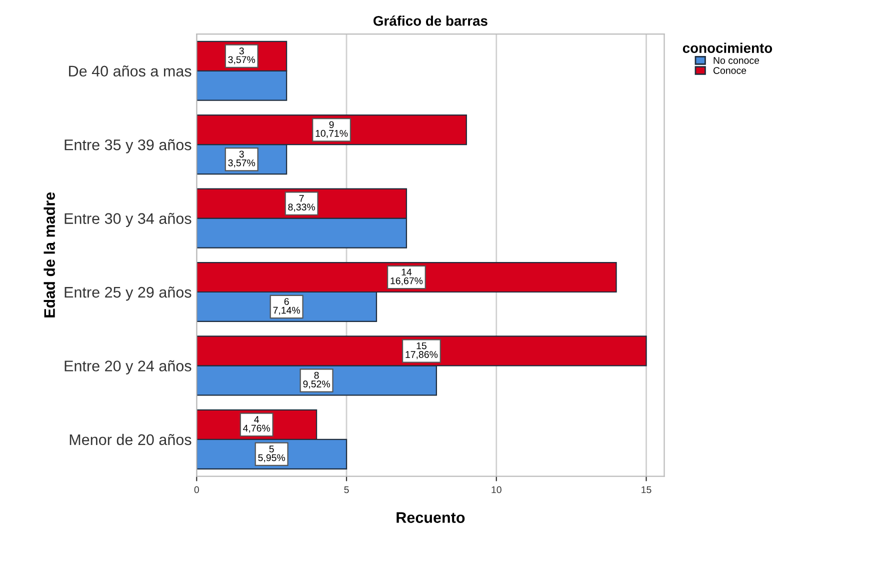 The image size is (874, 567). I want to click on y-tick-label: Entre 20 y 24 años, so click(128, 367).